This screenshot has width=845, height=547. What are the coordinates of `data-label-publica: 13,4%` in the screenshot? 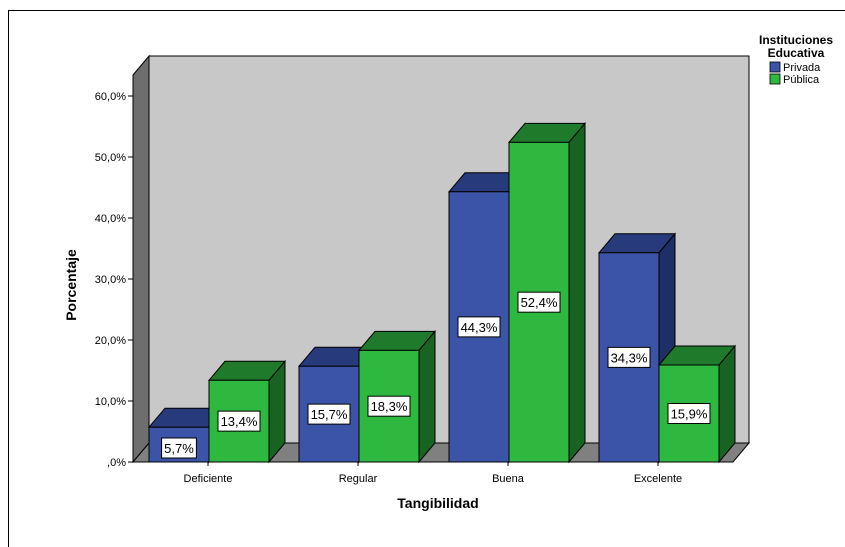 It's located at (239, 421).